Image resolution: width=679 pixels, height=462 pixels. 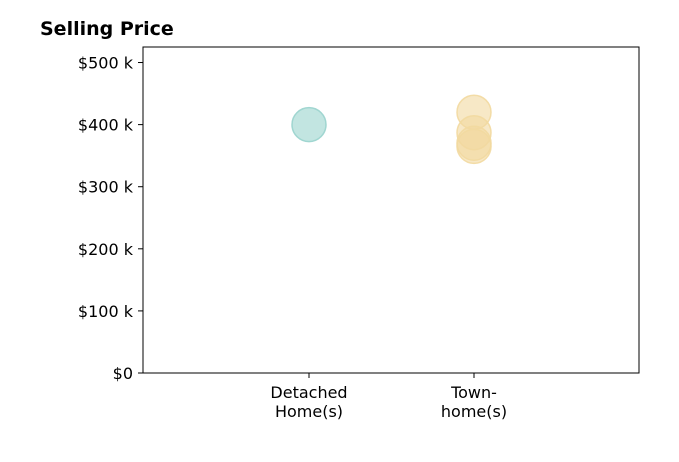 What do you see at coordinates (123, 373) in the screenshot?
I see `y-tick-label: $0` at bounding box center [123, 373].